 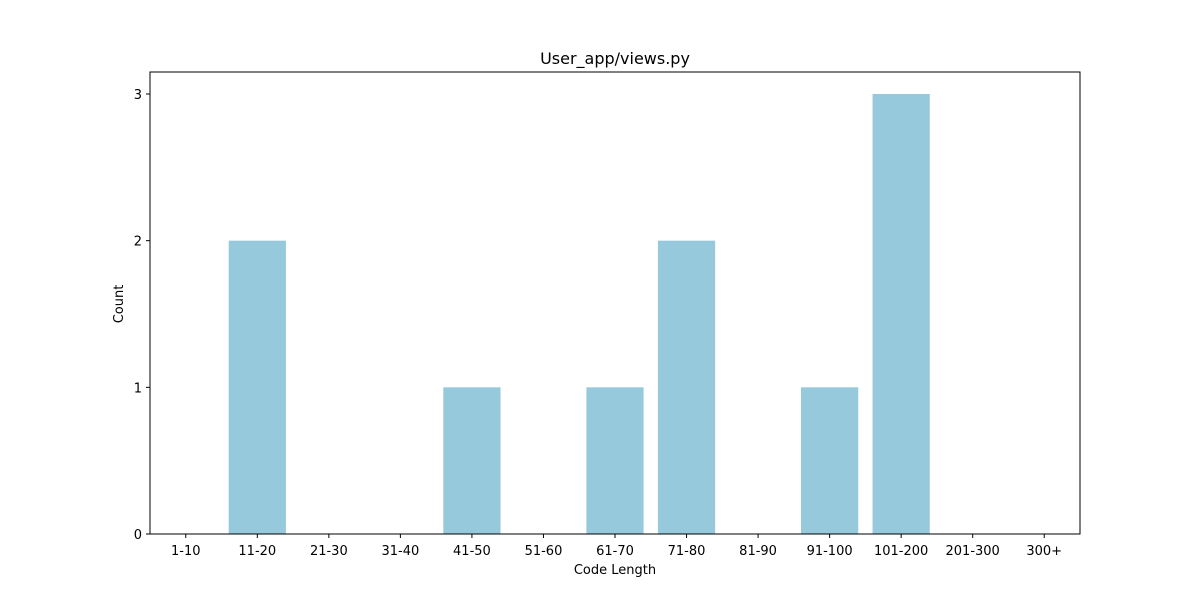 What do you see at coordinates (138, 242) in the screenshot?
I see `y-tick-label: 2` at bounding box center [138, 242].